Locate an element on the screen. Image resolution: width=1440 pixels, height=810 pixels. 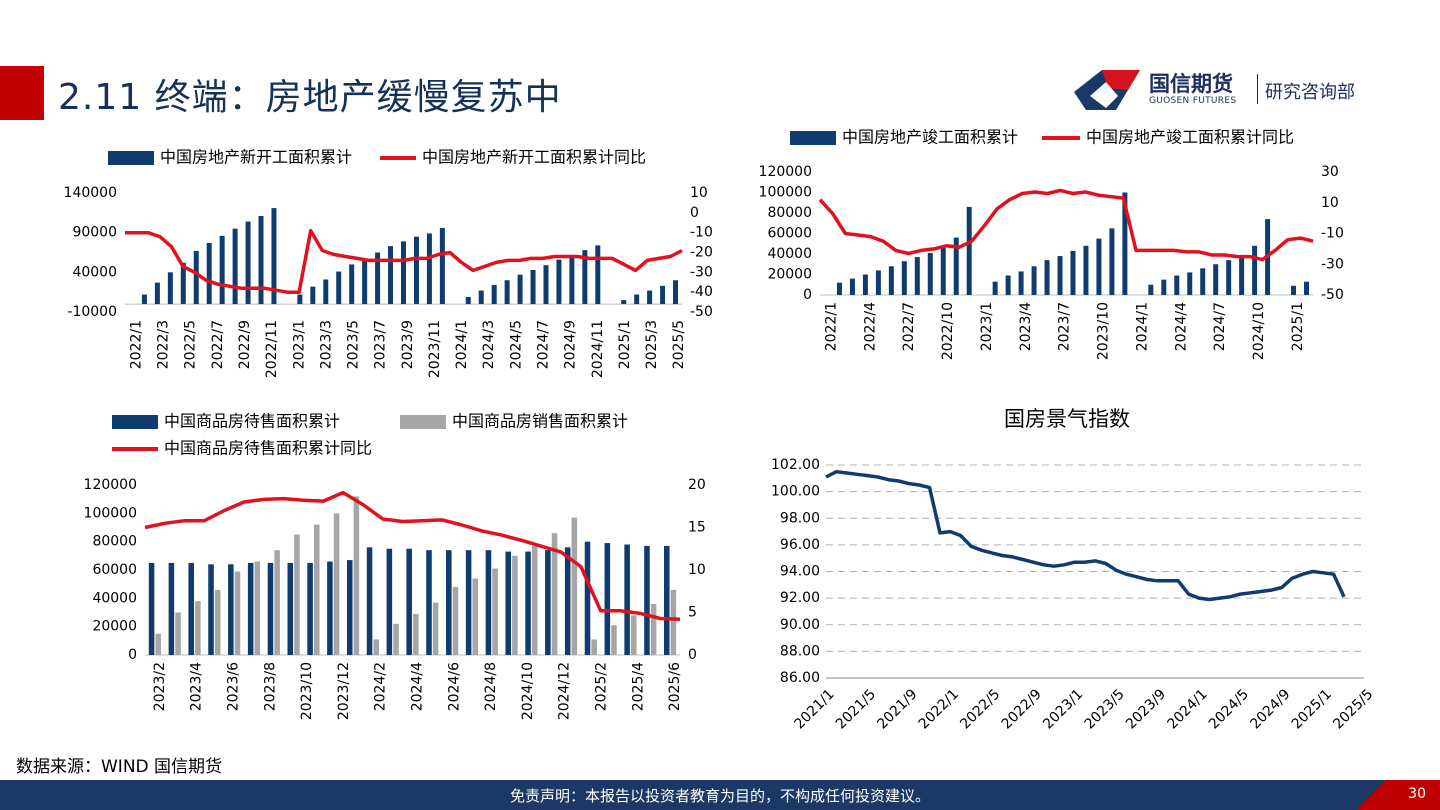
y-tick-label: -10000 is located at coordinates (92, 312).